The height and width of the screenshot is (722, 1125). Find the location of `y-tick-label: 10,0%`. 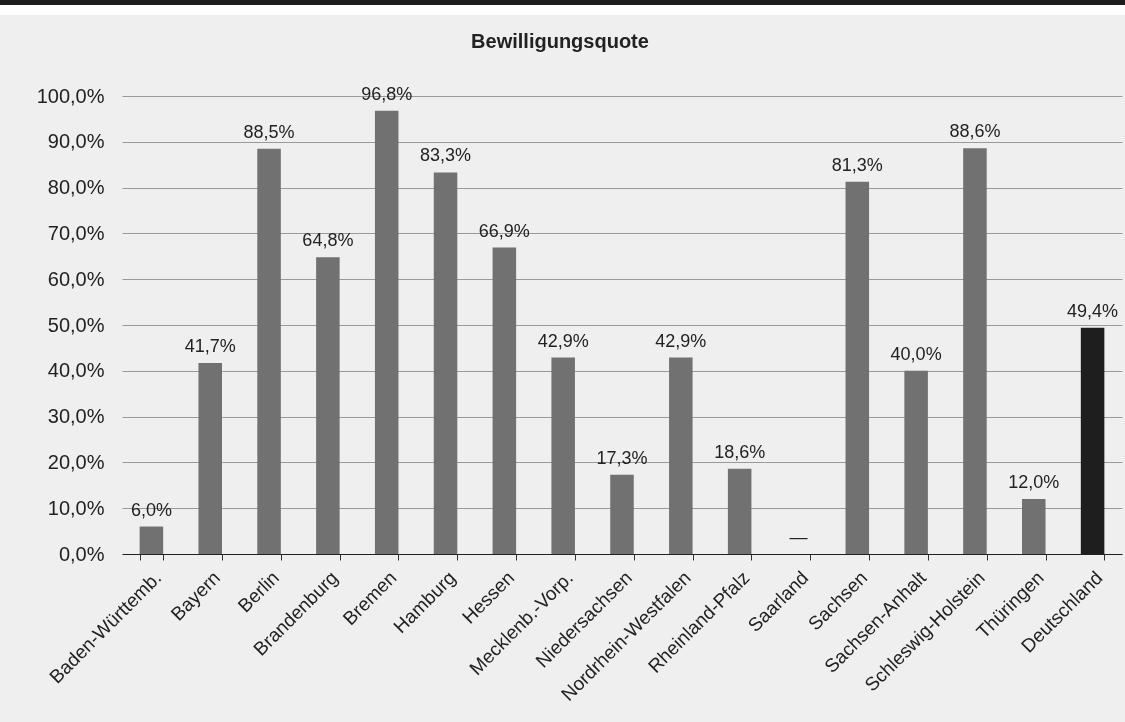

y-tick-label: 10,0% is located at coordinates (76, 507).